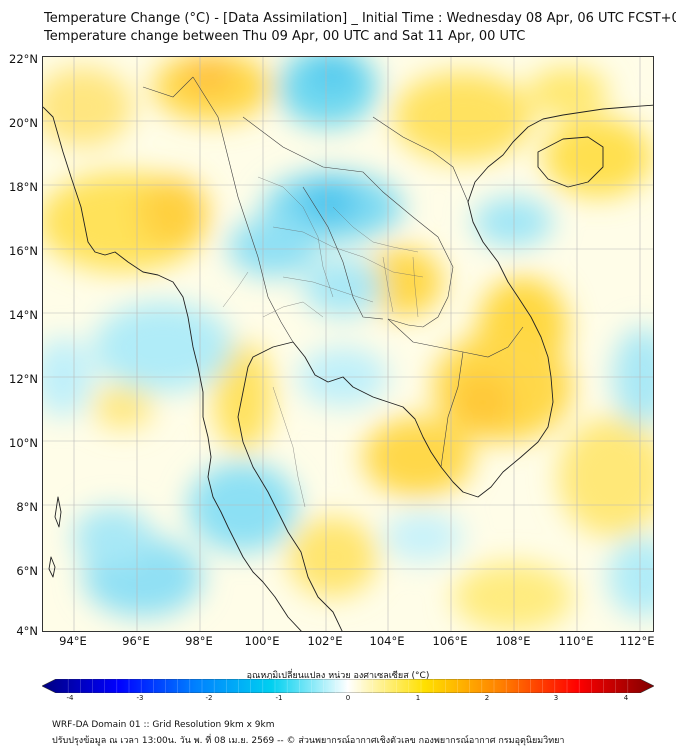 The width and height of the screenshot is (676, 756). What do you see at coordinates (418, 698) in the screenshot?
I see `colorbar-tick-1: 1` at bounding box center [418, 698].